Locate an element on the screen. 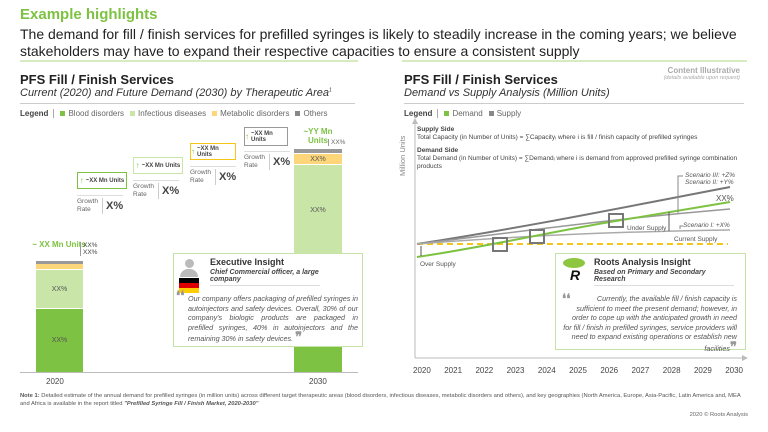  demand-side-heading: Demand Side is located at coordinates (438, 150).